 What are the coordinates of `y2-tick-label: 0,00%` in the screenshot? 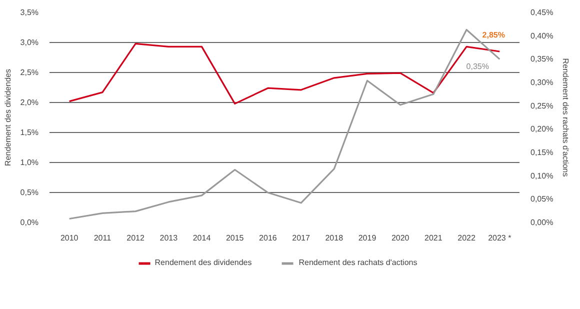 It's located at (542, 222).